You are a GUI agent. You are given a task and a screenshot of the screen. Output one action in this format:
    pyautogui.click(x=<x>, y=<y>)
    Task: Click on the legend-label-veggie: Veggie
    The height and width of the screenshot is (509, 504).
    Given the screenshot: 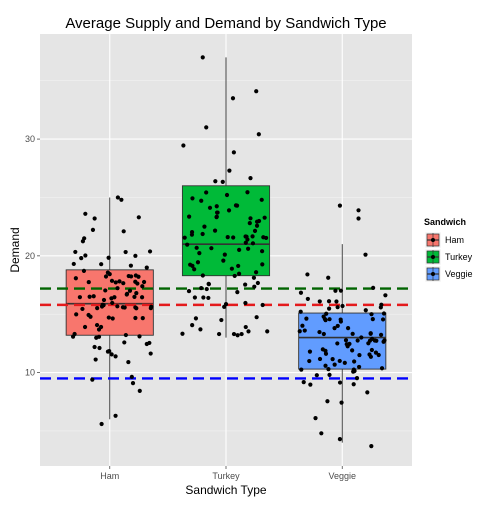 What is the action you would take?
    pyautogui.click(x=459, y=274)
    